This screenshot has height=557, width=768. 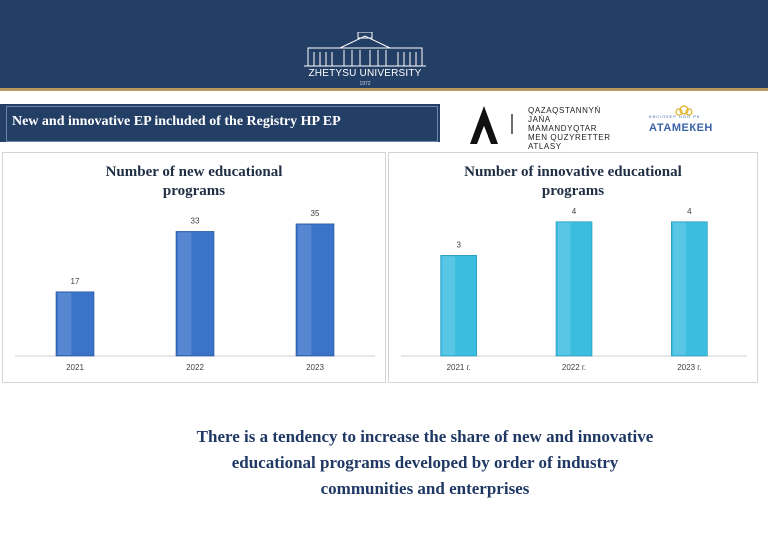 I want to click on atameken-partner-logo: КӘСІПКЕР НОО РК АТАМЕКЕН, so click(x=694, y=122).